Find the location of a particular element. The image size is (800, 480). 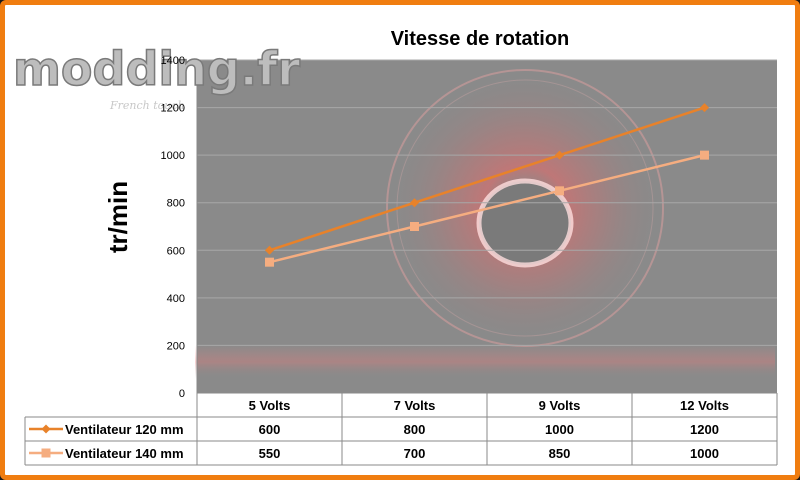

legend-label: Ventilateur 140 mm is located at coordinates (124, 453).